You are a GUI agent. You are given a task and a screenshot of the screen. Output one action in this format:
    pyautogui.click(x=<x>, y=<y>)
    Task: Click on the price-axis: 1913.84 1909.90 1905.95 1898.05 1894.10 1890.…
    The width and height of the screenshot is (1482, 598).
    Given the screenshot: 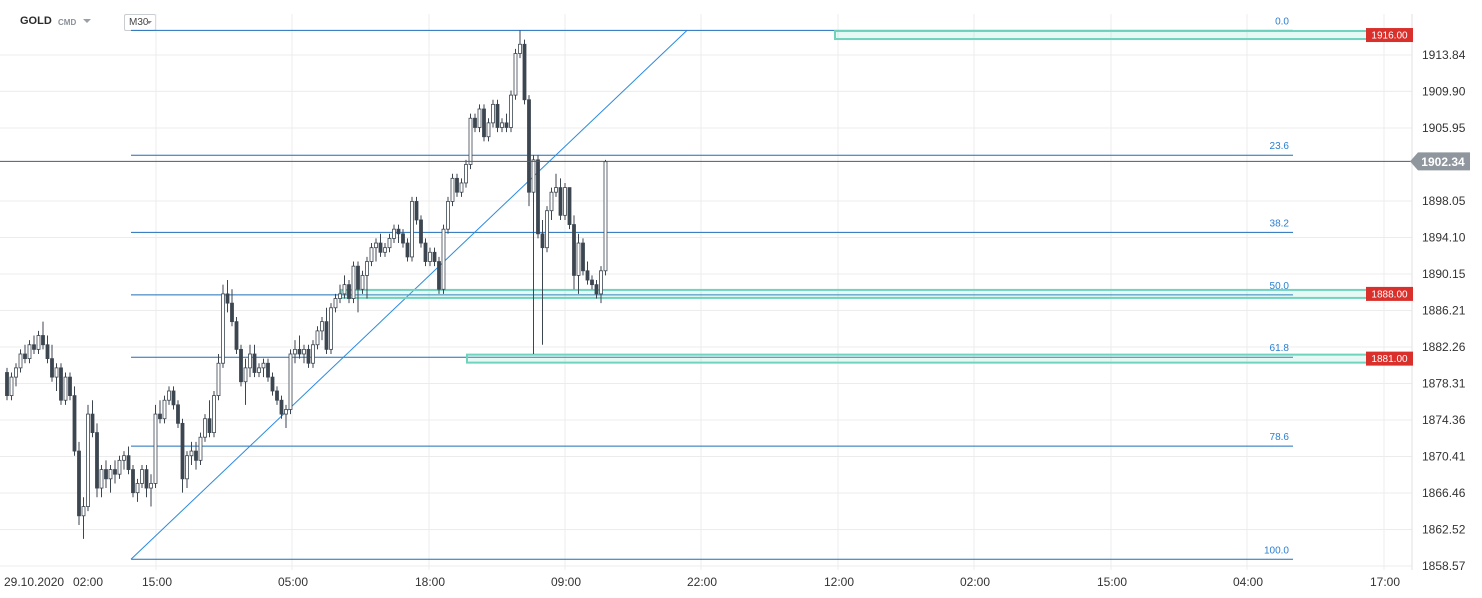 What is the action you would take?
    pyautogui.click(x=1444, y=310)
    